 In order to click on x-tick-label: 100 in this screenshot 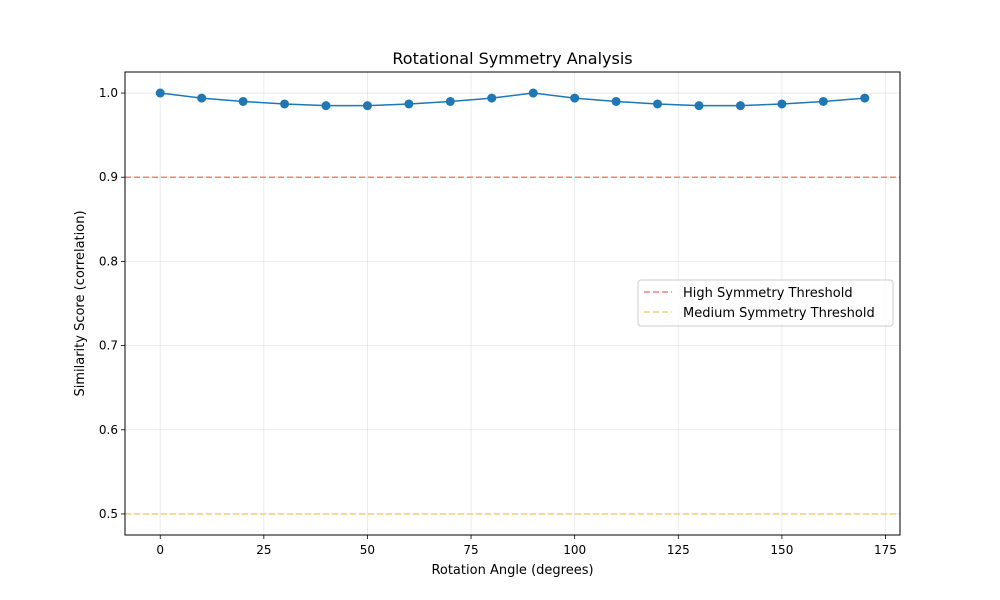, I will do `click(574, 550)`.